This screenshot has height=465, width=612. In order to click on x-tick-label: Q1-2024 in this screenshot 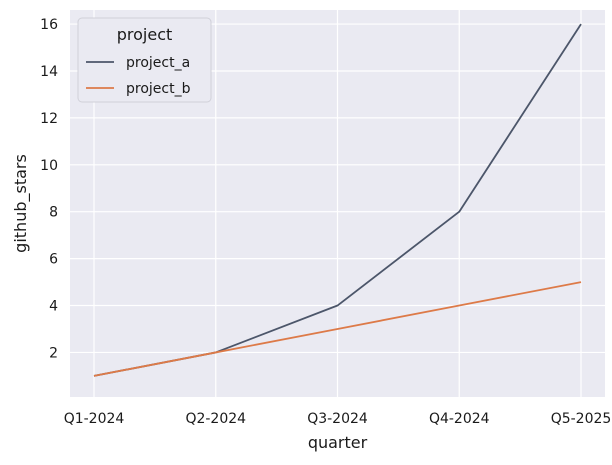, I will do `click(94, 419)`.